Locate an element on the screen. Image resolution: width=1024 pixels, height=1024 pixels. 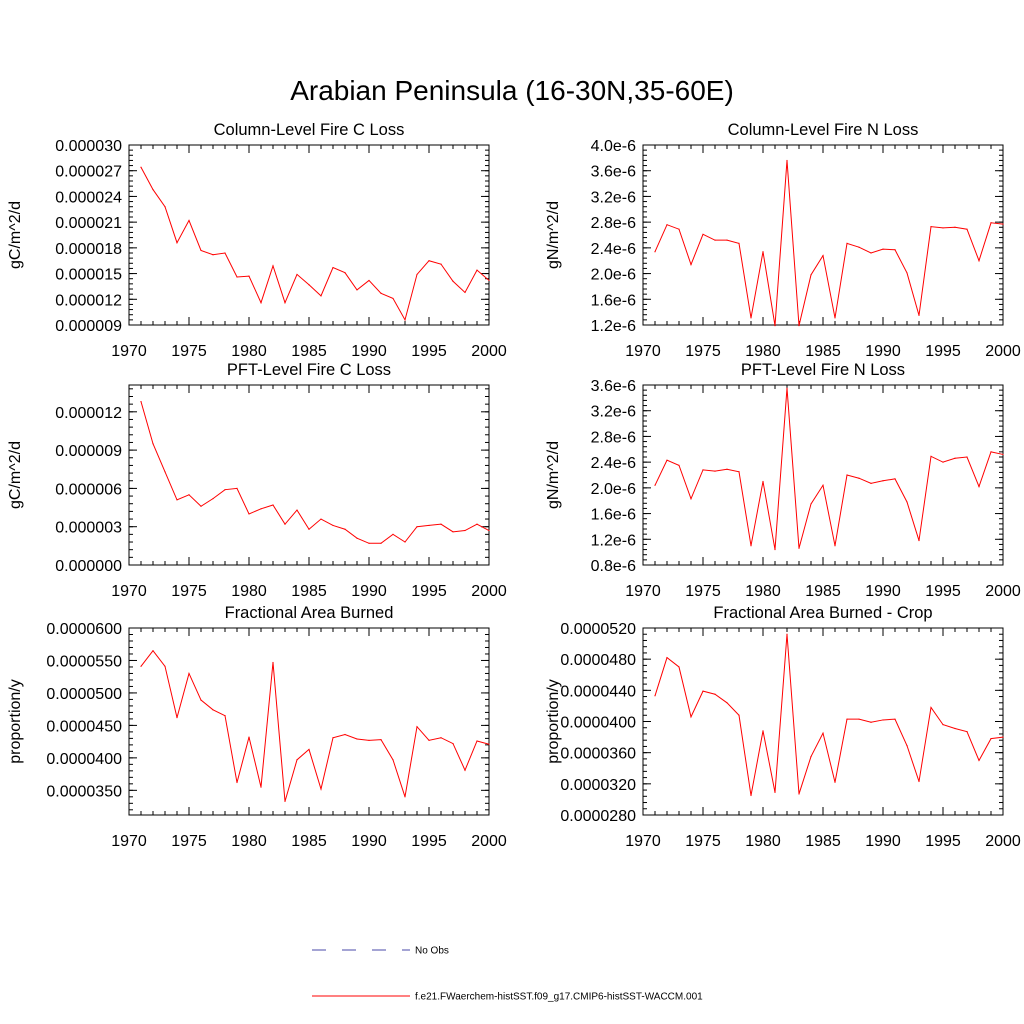
x-tick-label: 1975 is located at coordinates (189, 841).